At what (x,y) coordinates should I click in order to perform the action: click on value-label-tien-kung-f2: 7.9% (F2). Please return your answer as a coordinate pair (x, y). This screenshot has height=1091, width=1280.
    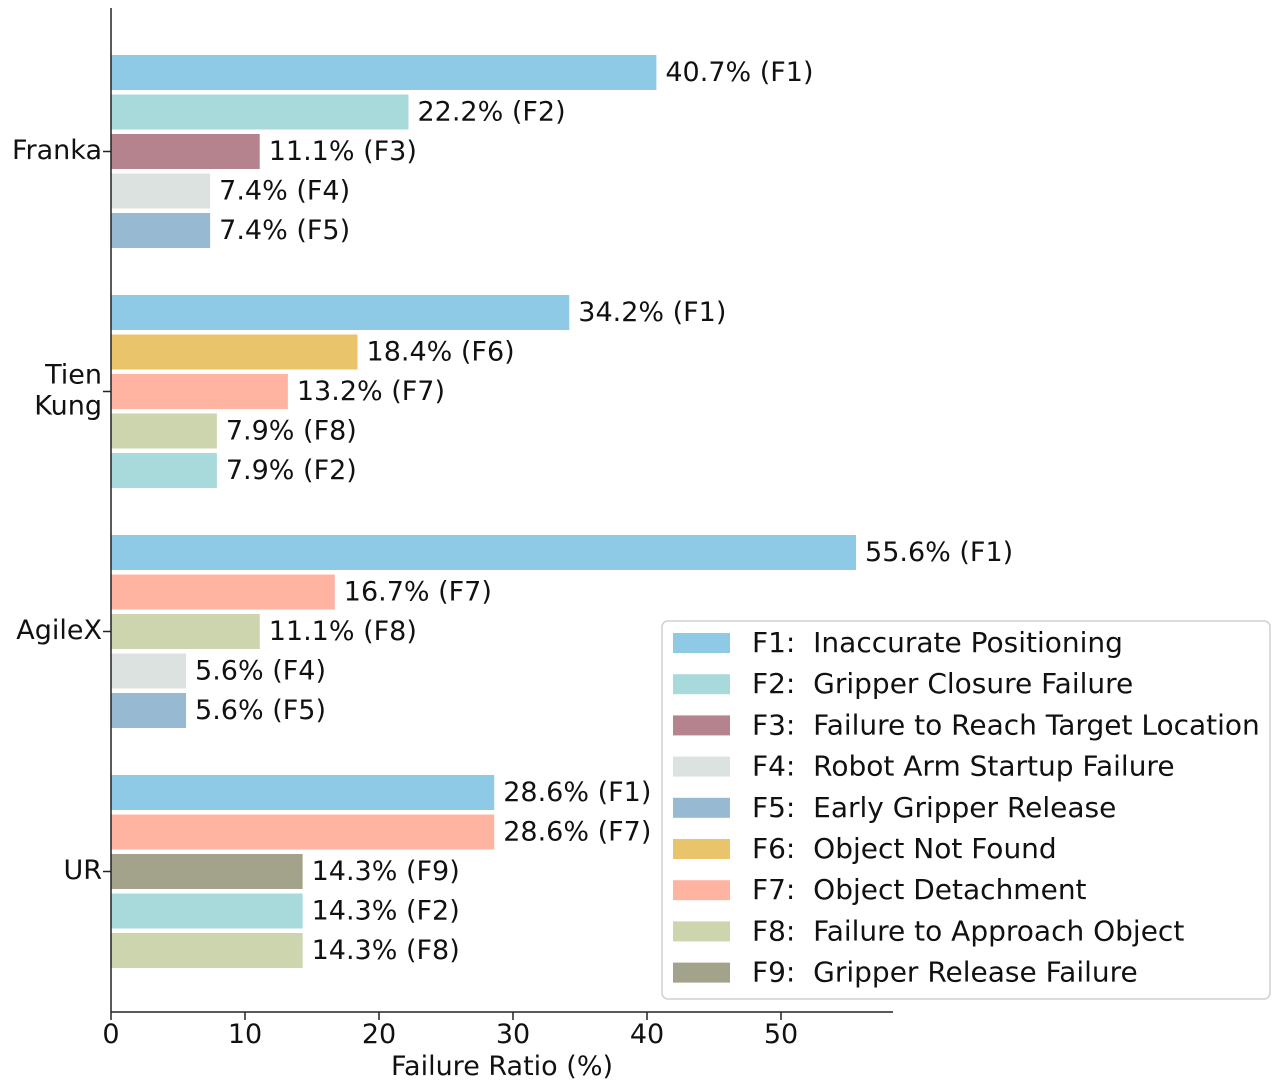
    Looking at the image, I should click on (291, 470).